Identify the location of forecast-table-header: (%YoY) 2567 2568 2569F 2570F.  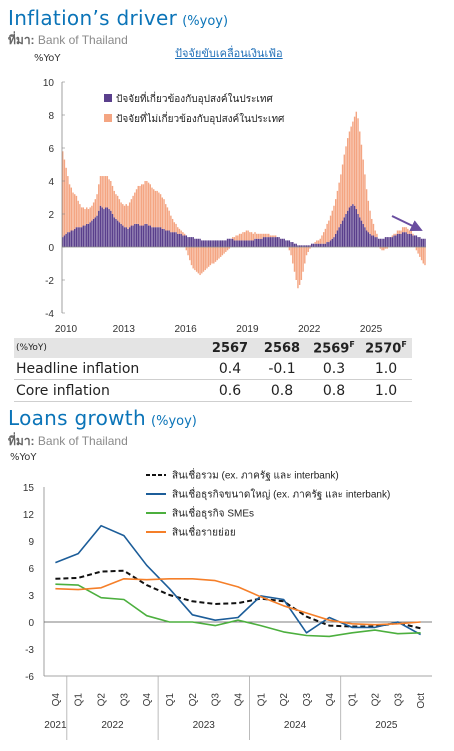
(213, 348).